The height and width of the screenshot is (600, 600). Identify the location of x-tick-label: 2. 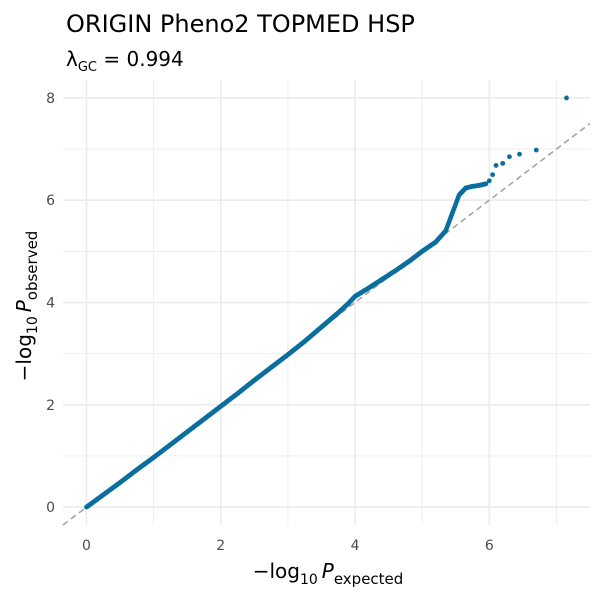
(220, 546).